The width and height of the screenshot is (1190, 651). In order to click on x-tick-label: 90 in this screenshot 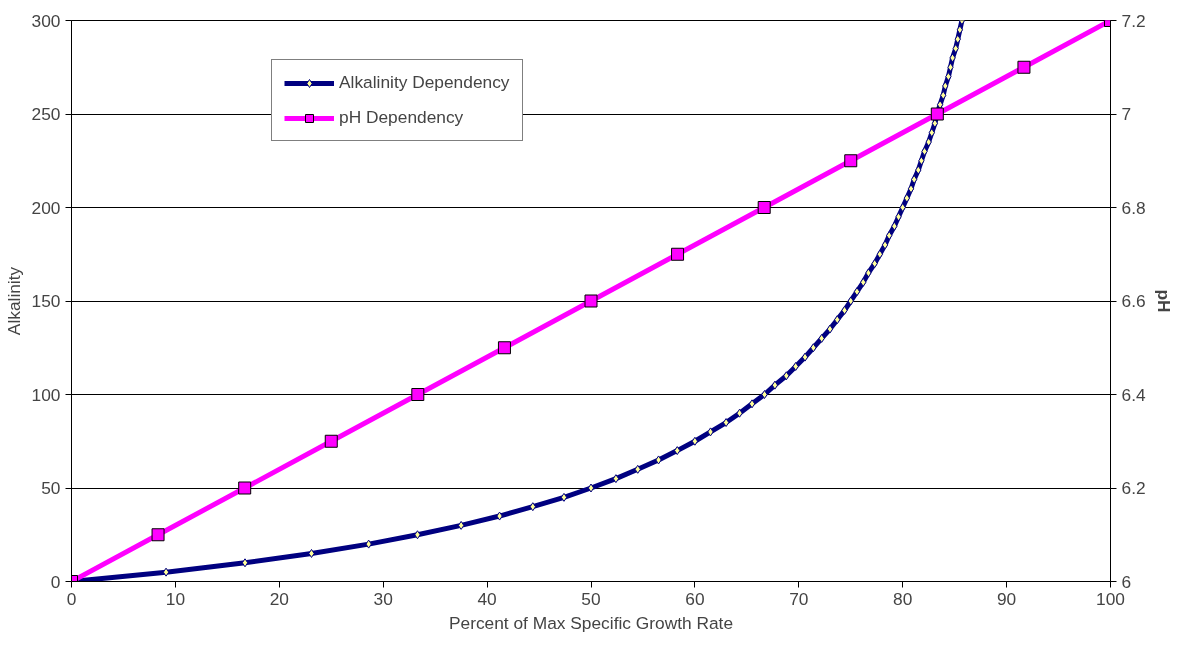, I will do `click(1006, 598)`.